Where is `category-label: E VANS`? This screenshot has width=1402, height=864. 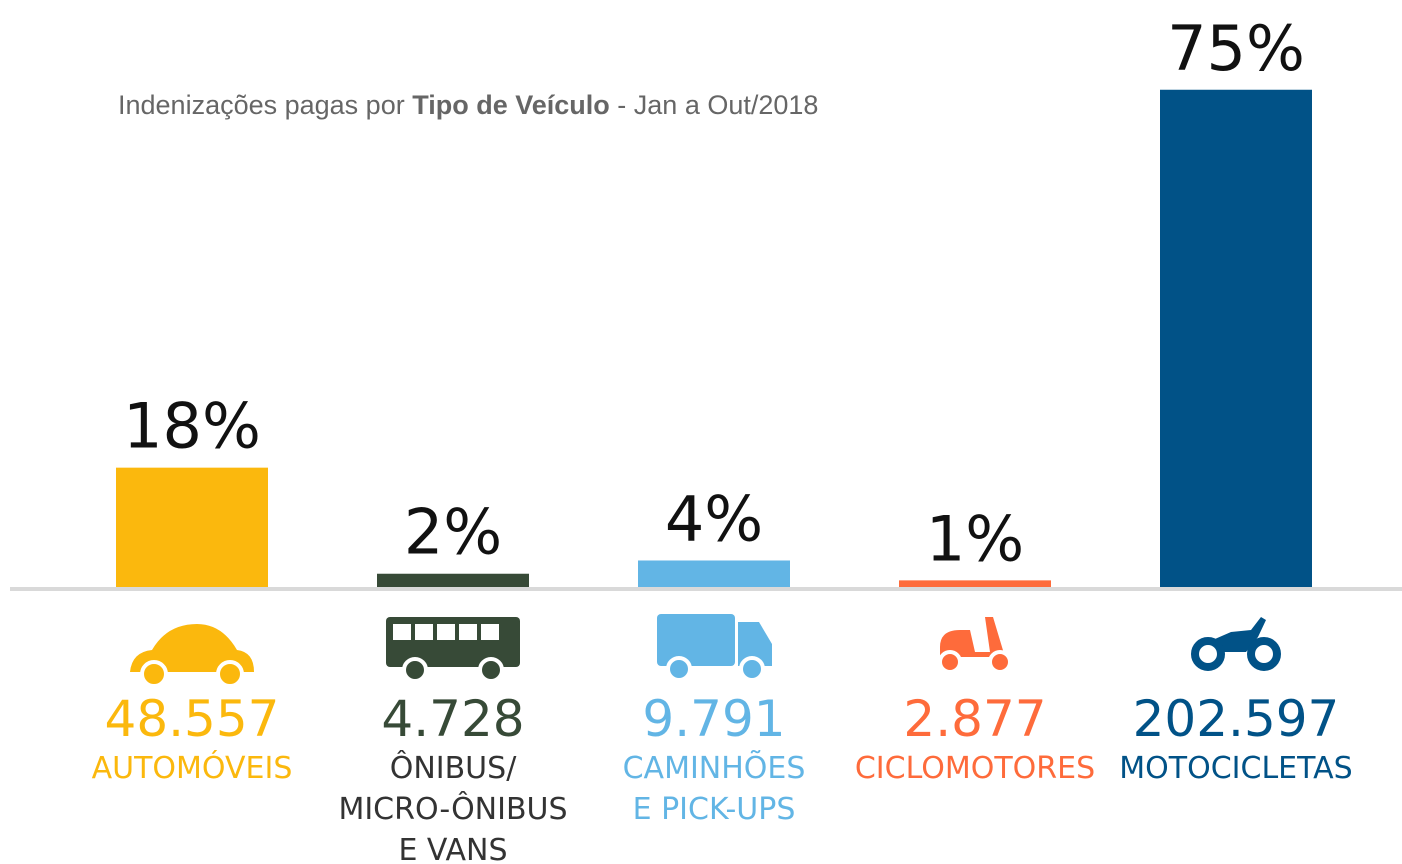
category-label: E VANS is located at coordinates (452, 848).